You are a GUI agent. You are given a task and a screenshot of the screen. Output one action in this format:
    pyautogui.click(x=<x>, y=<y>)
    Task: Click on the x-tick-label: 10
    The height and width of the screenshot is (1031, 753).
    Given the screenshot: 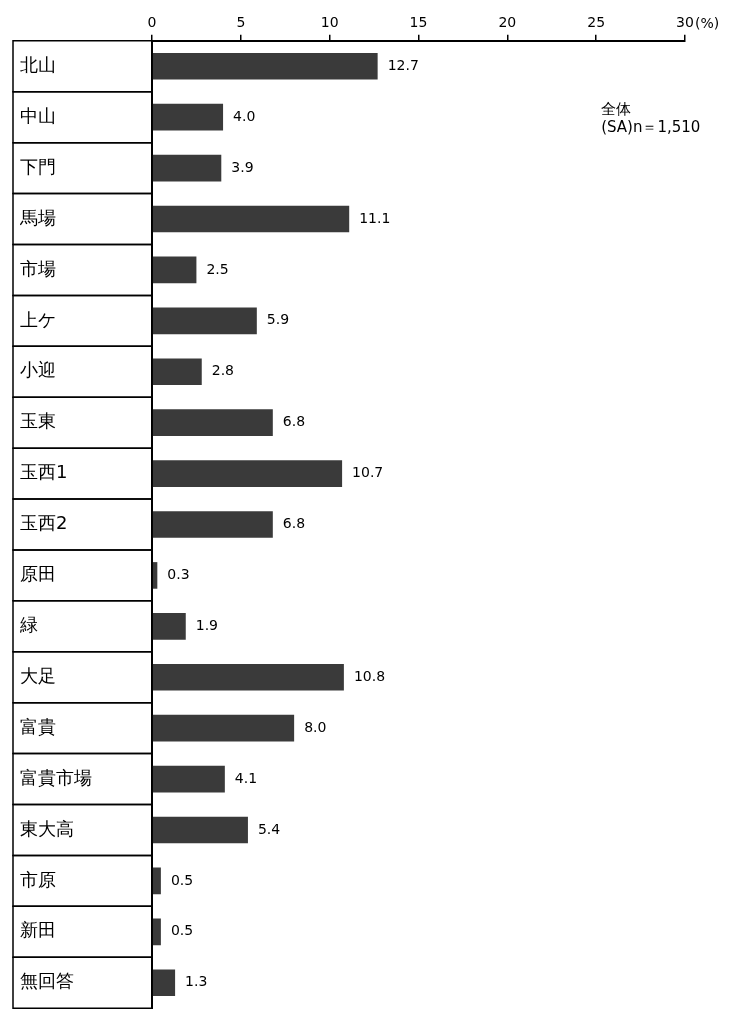 What is the action you would take?
    pyautogui.click(x=329, y=22)
    